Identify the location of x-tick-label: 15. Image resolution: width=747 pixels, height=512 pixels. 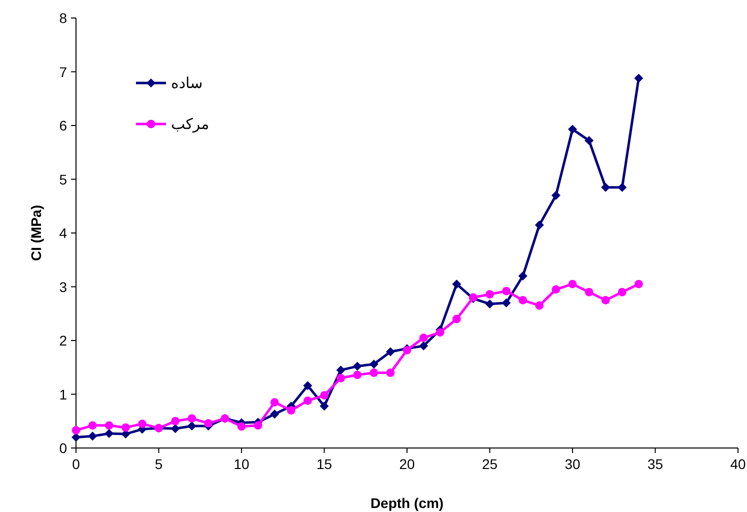
(324, 464).